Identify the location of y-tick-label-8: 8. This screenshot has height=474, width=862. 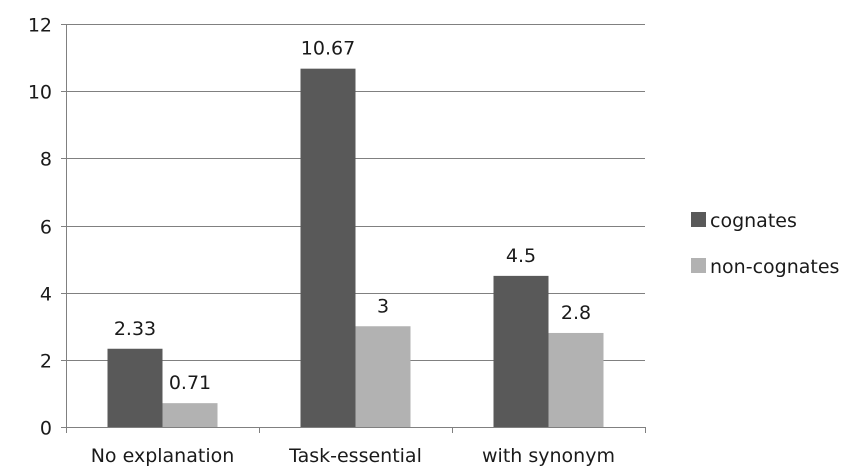
(46, 160).